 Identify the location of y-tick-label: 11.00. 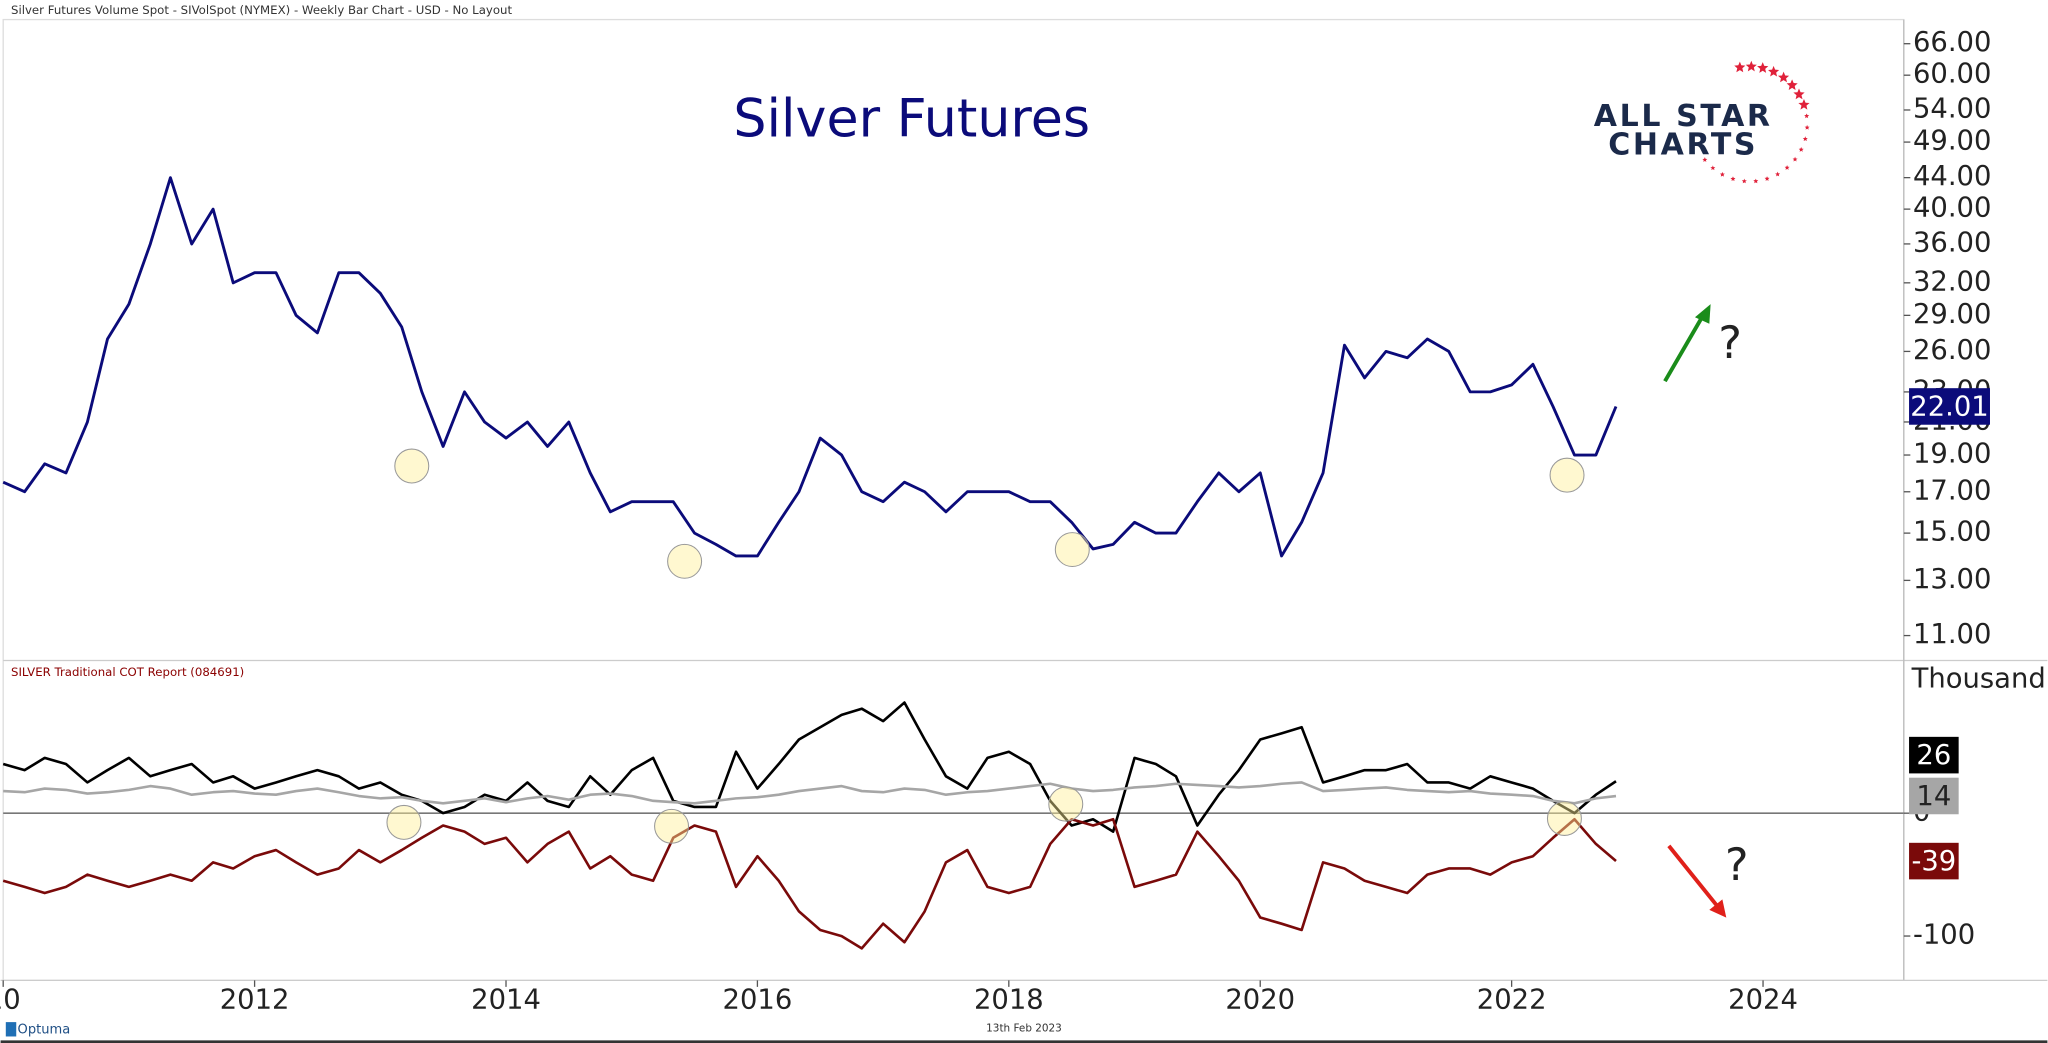
(1952, 634).